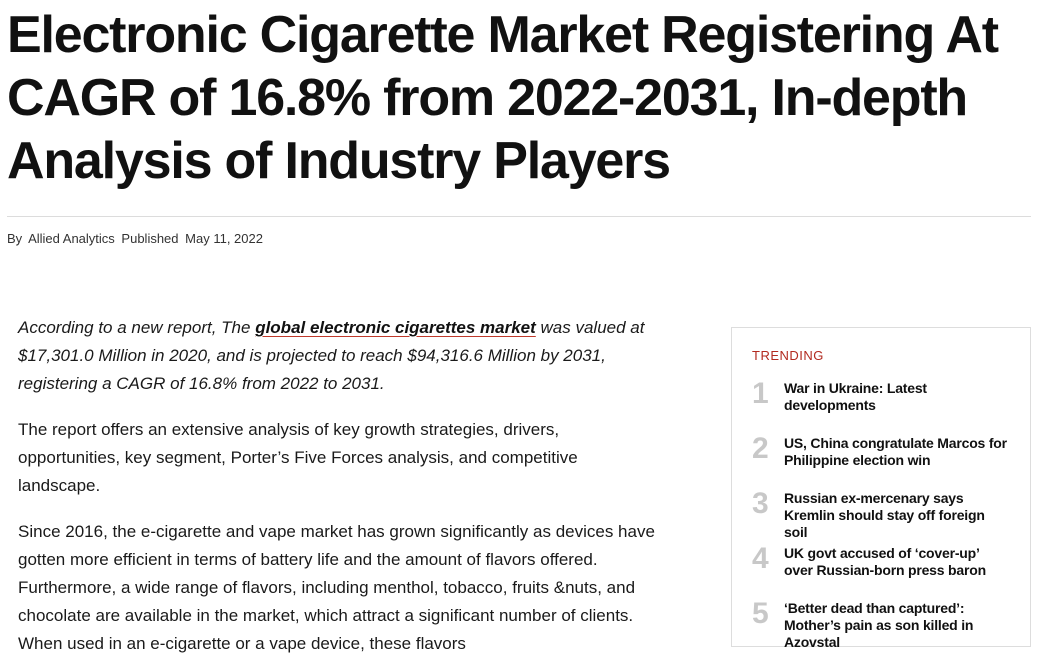 The width and height of the screenshot is (1044, 658). What do you see at coordinates (760, 393) in the screenshot?
I see `trending-item-number: 1` at bounding box center [760, 393].